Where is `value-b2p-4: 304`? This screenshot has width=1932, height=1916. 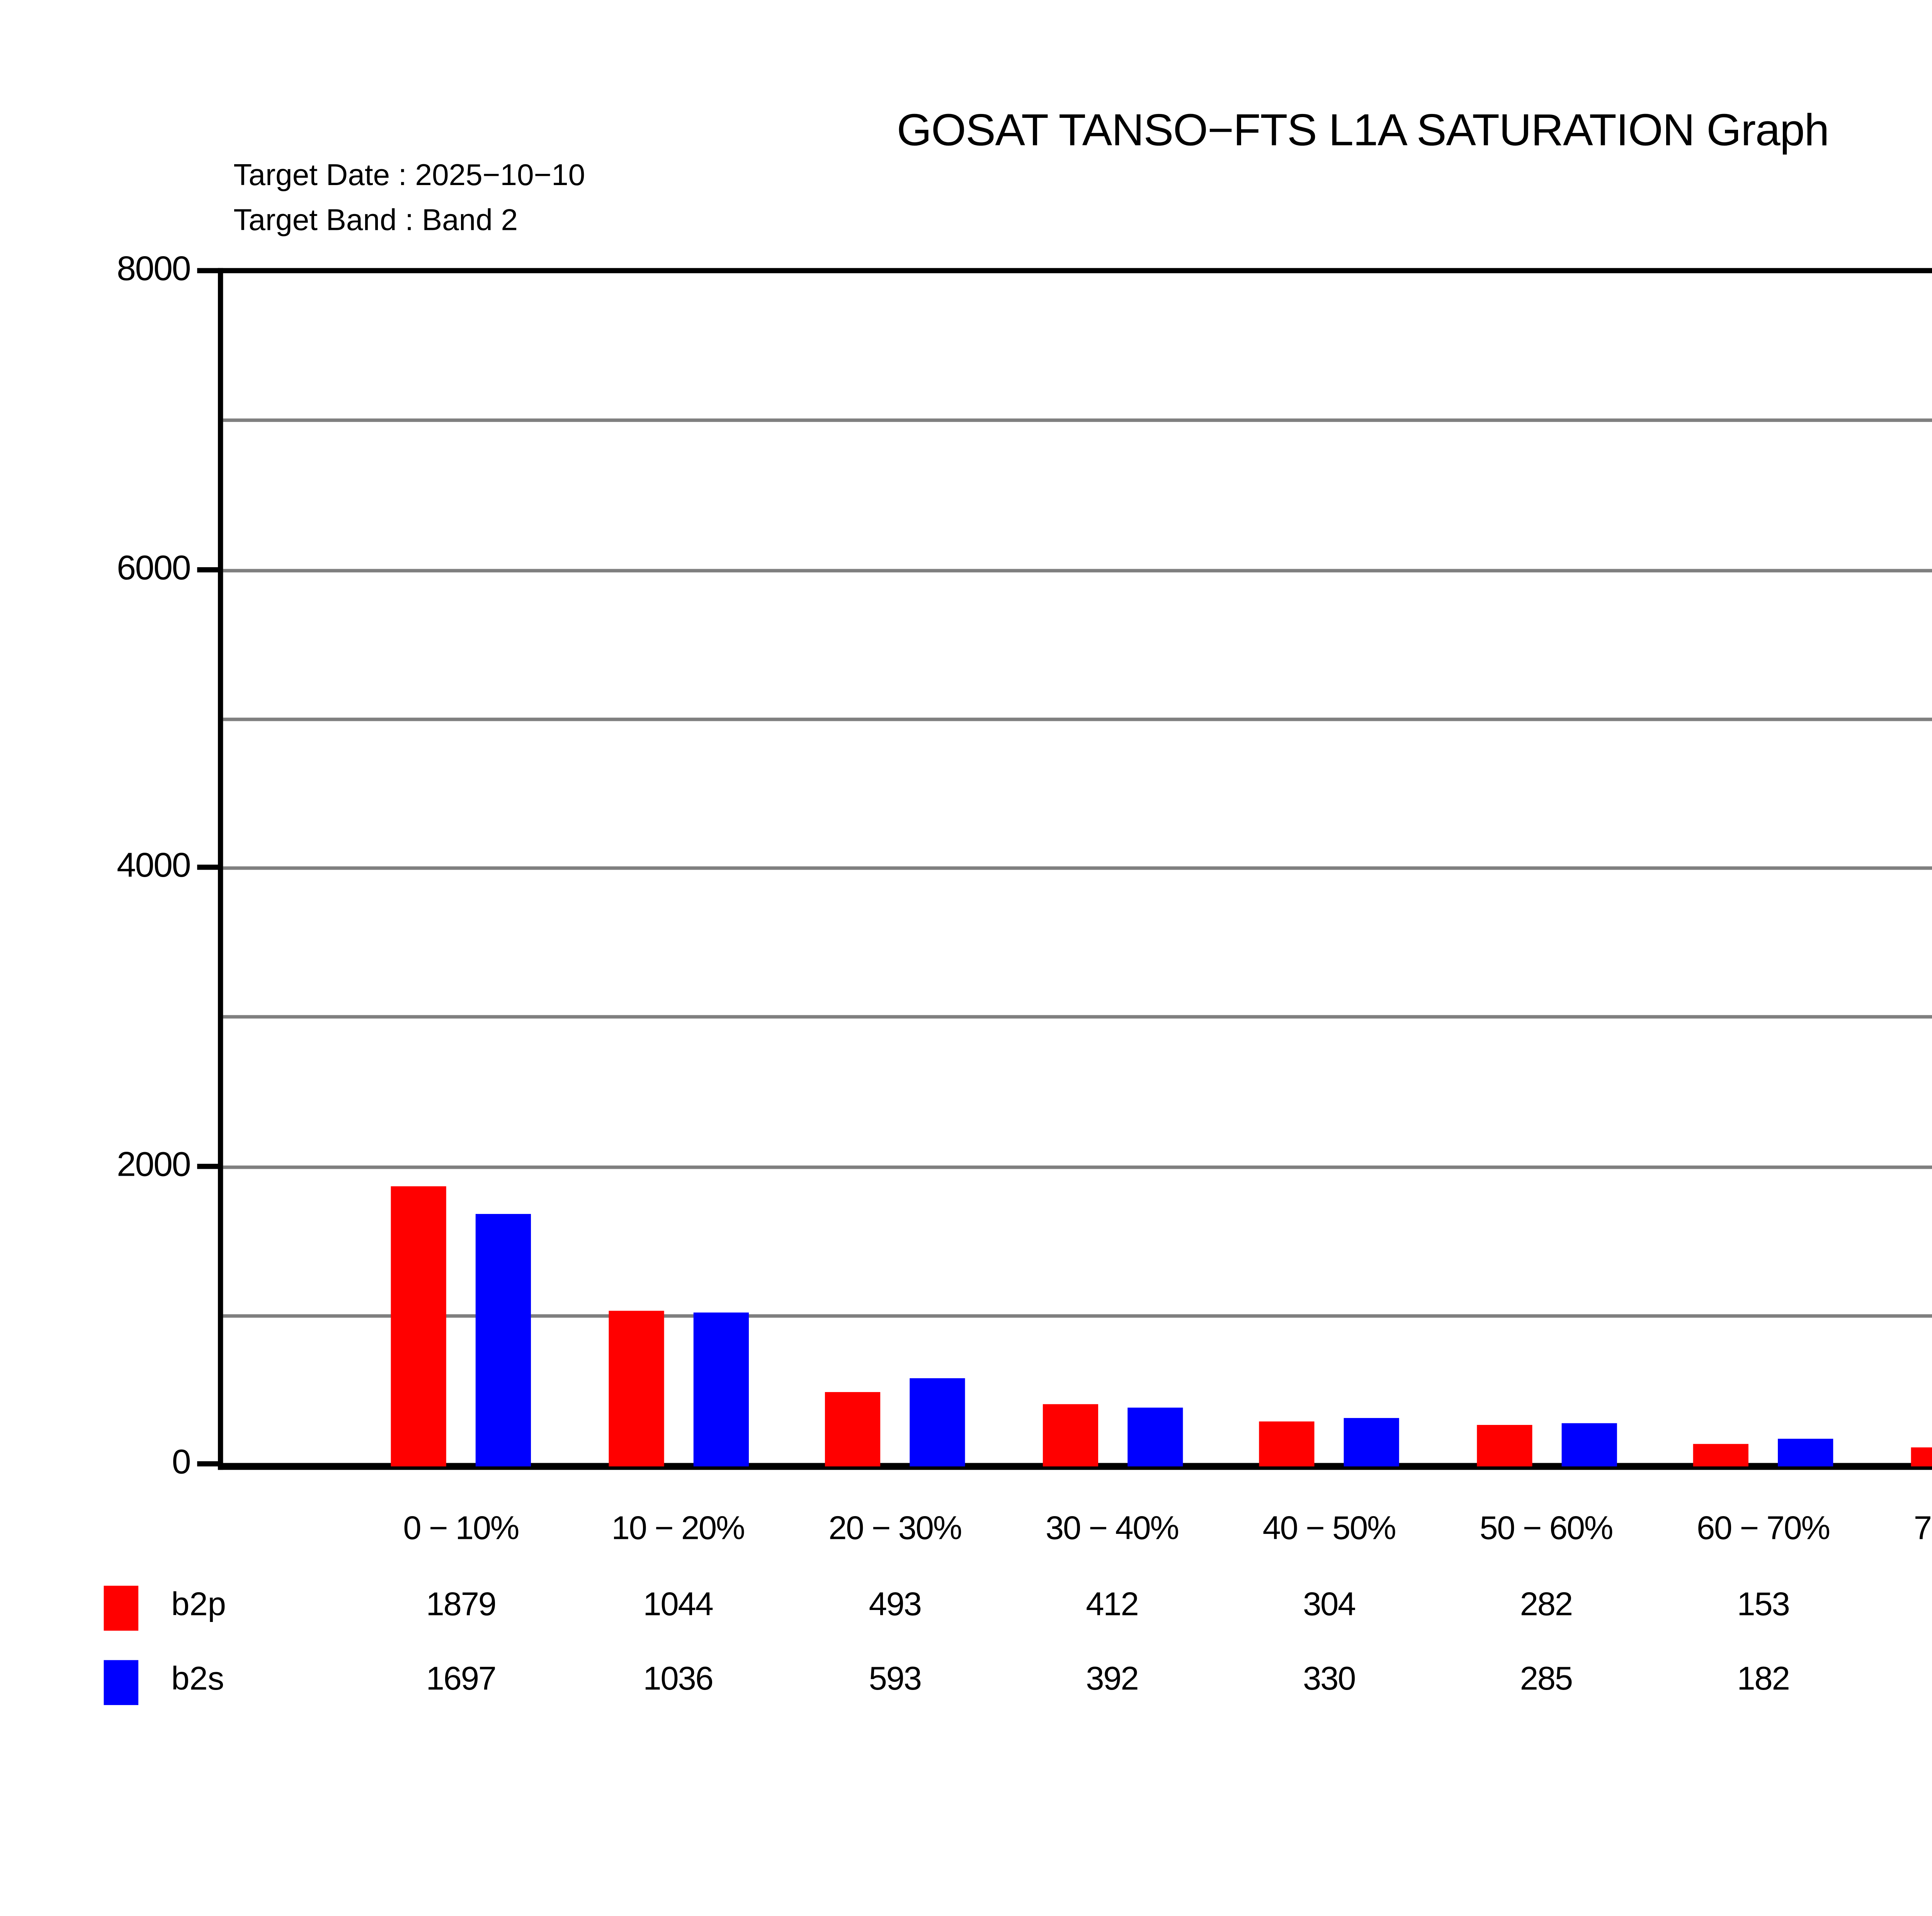
value-b2p-4: 304 is located at coordinates (1329, 1606).